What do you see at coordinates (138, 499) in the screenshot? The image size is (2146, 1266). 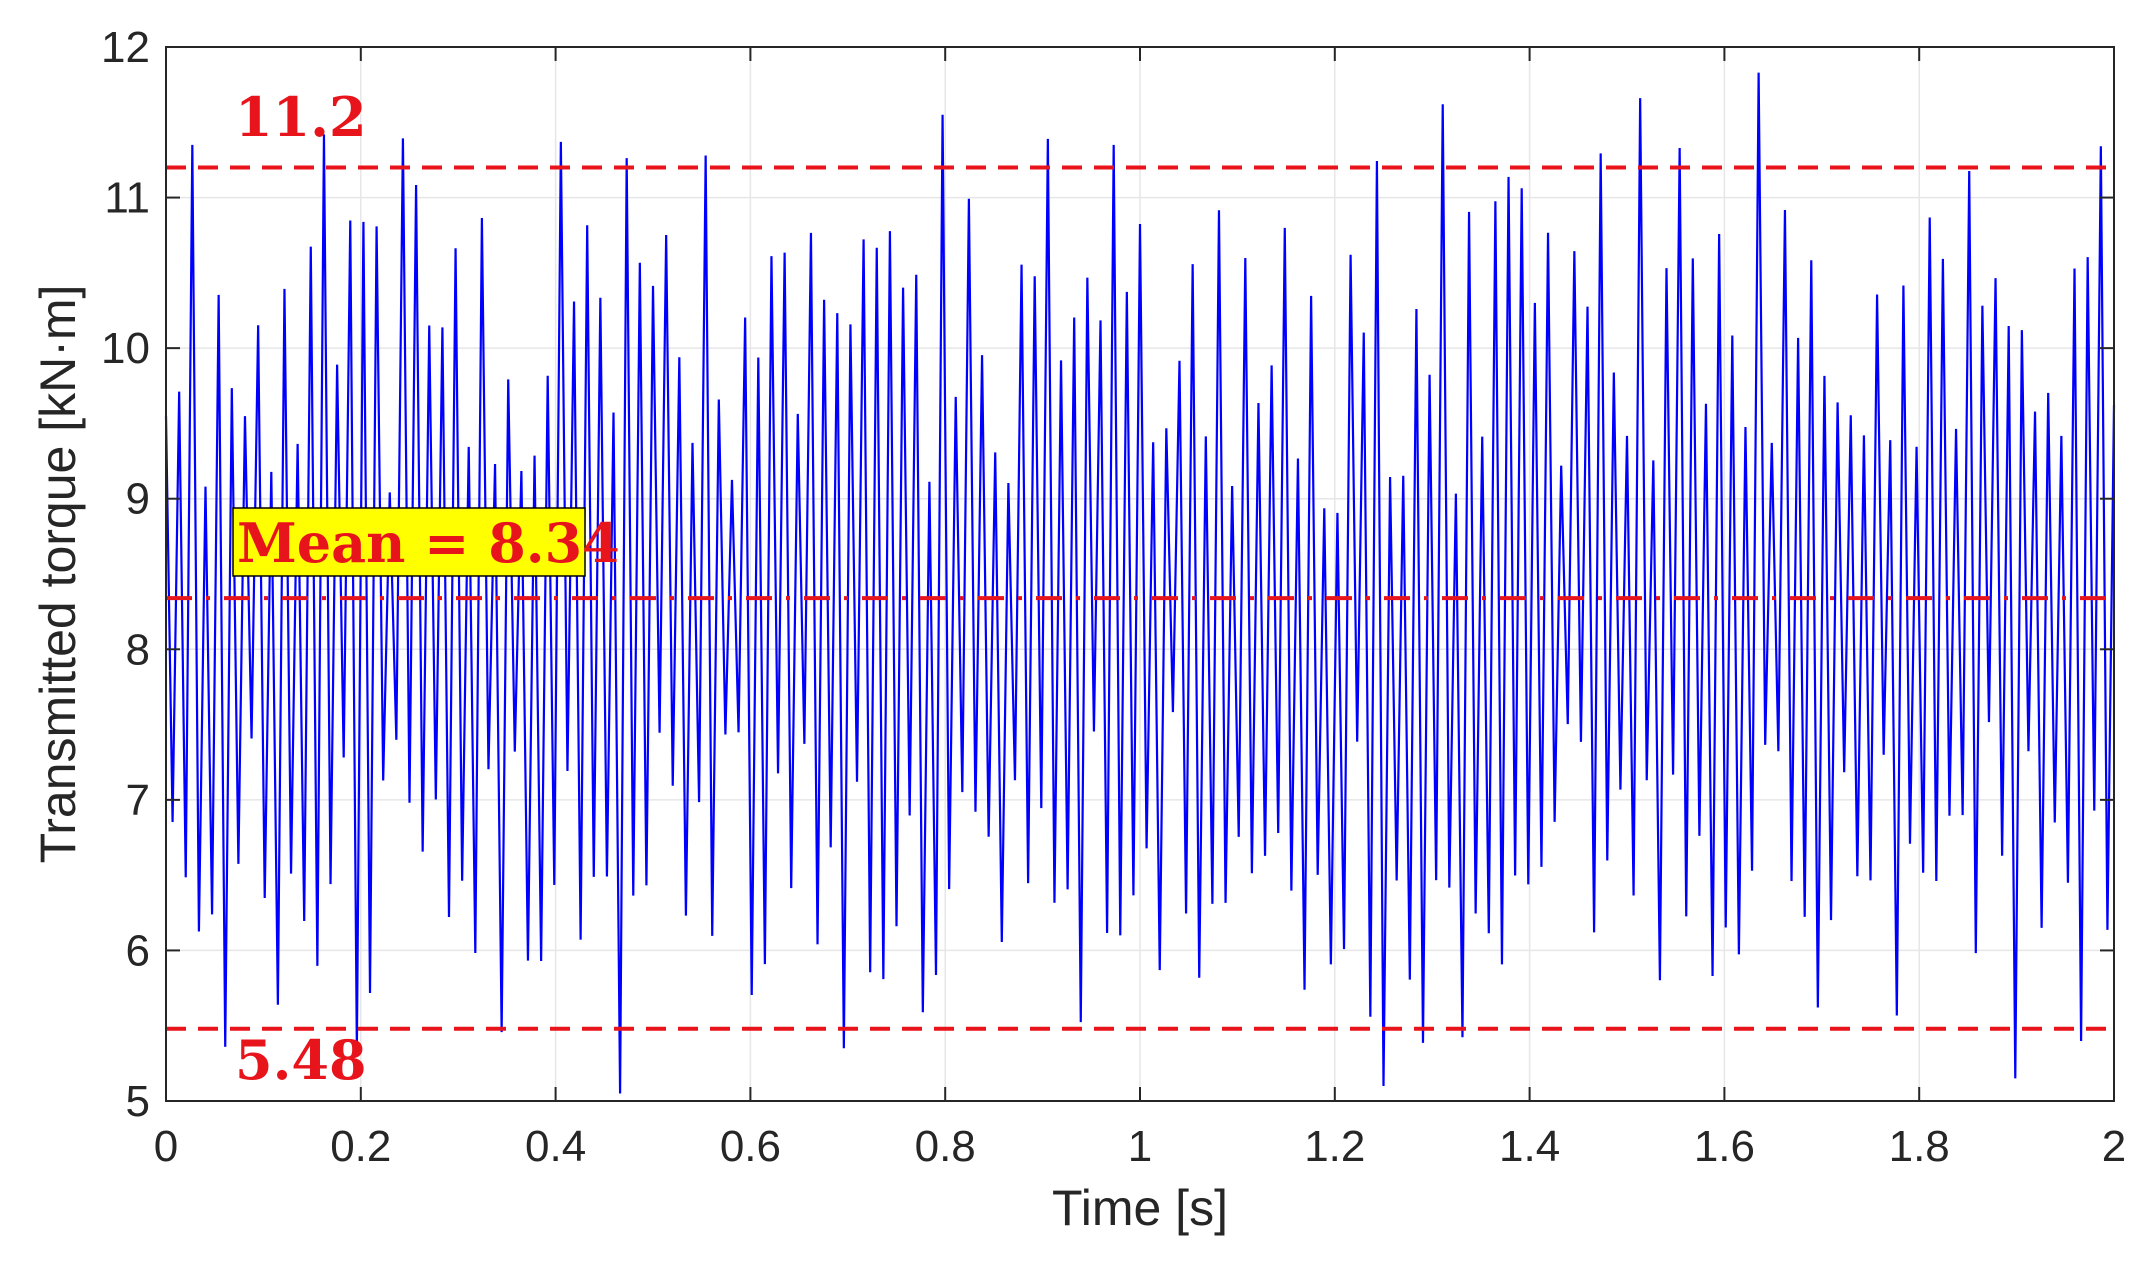 I see `y-tick-label: 9` at bounding box center [138, 499].